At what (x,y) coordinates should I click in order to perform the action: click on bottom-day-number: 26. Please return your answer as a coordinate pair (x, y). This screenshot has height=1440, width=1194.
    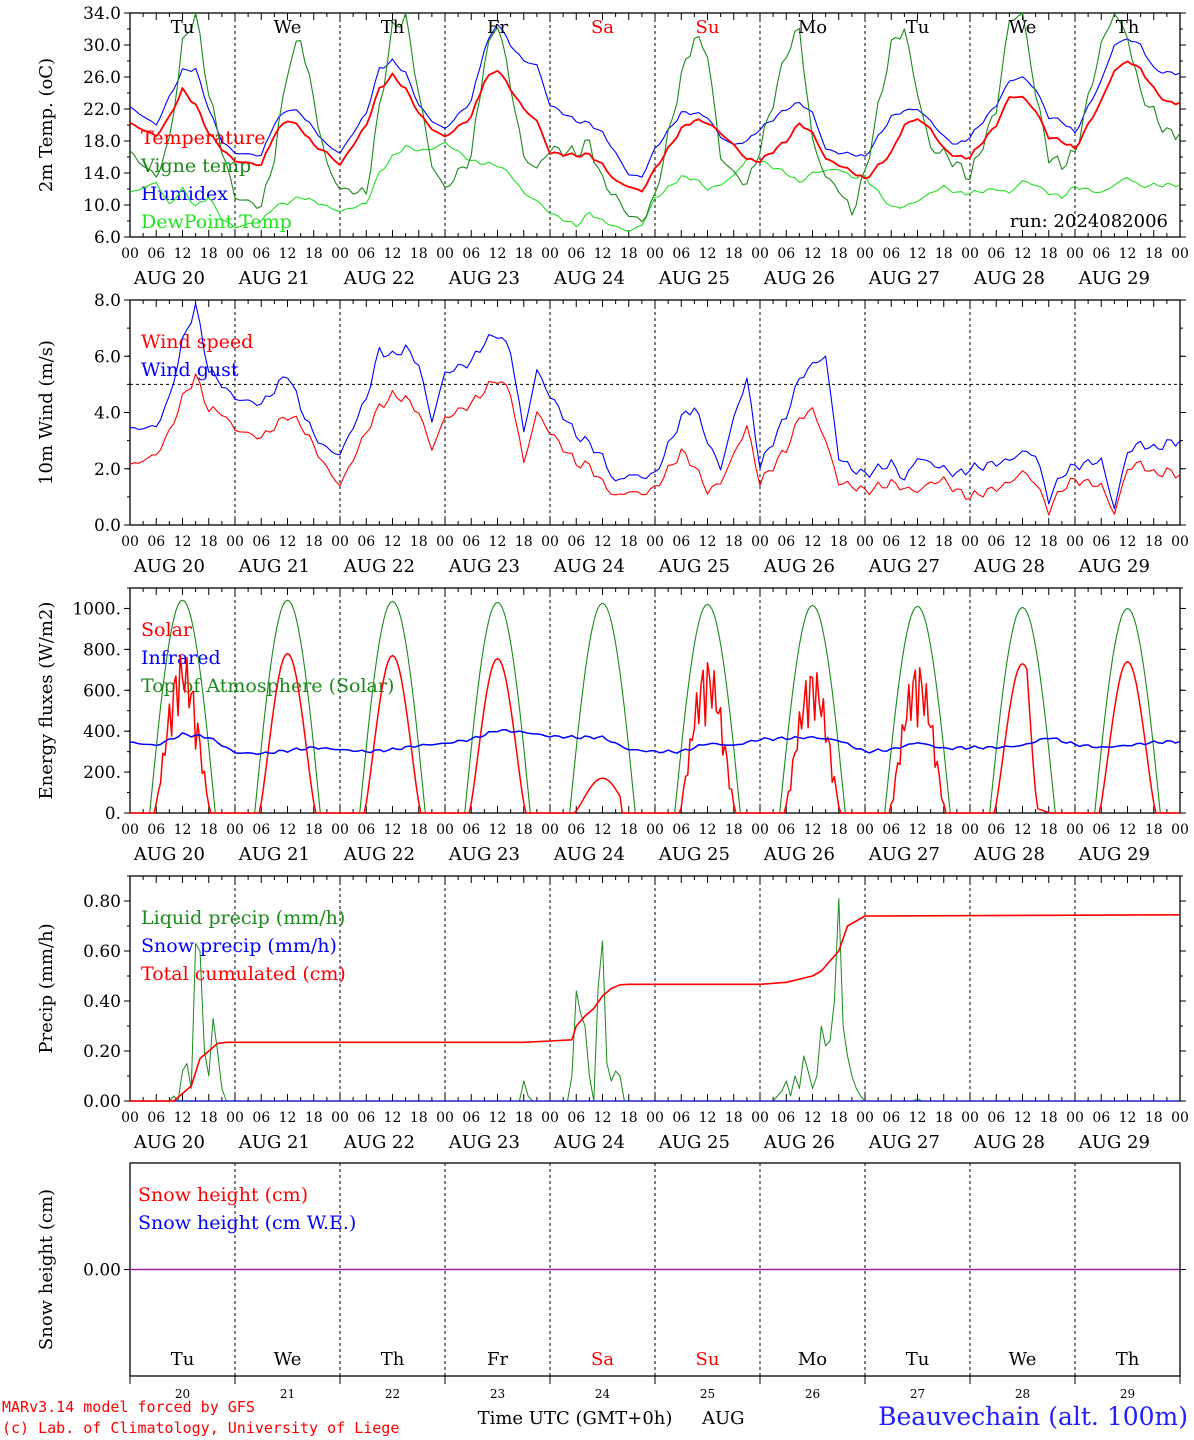
    Looking at the image, I should click on (812, 1394).